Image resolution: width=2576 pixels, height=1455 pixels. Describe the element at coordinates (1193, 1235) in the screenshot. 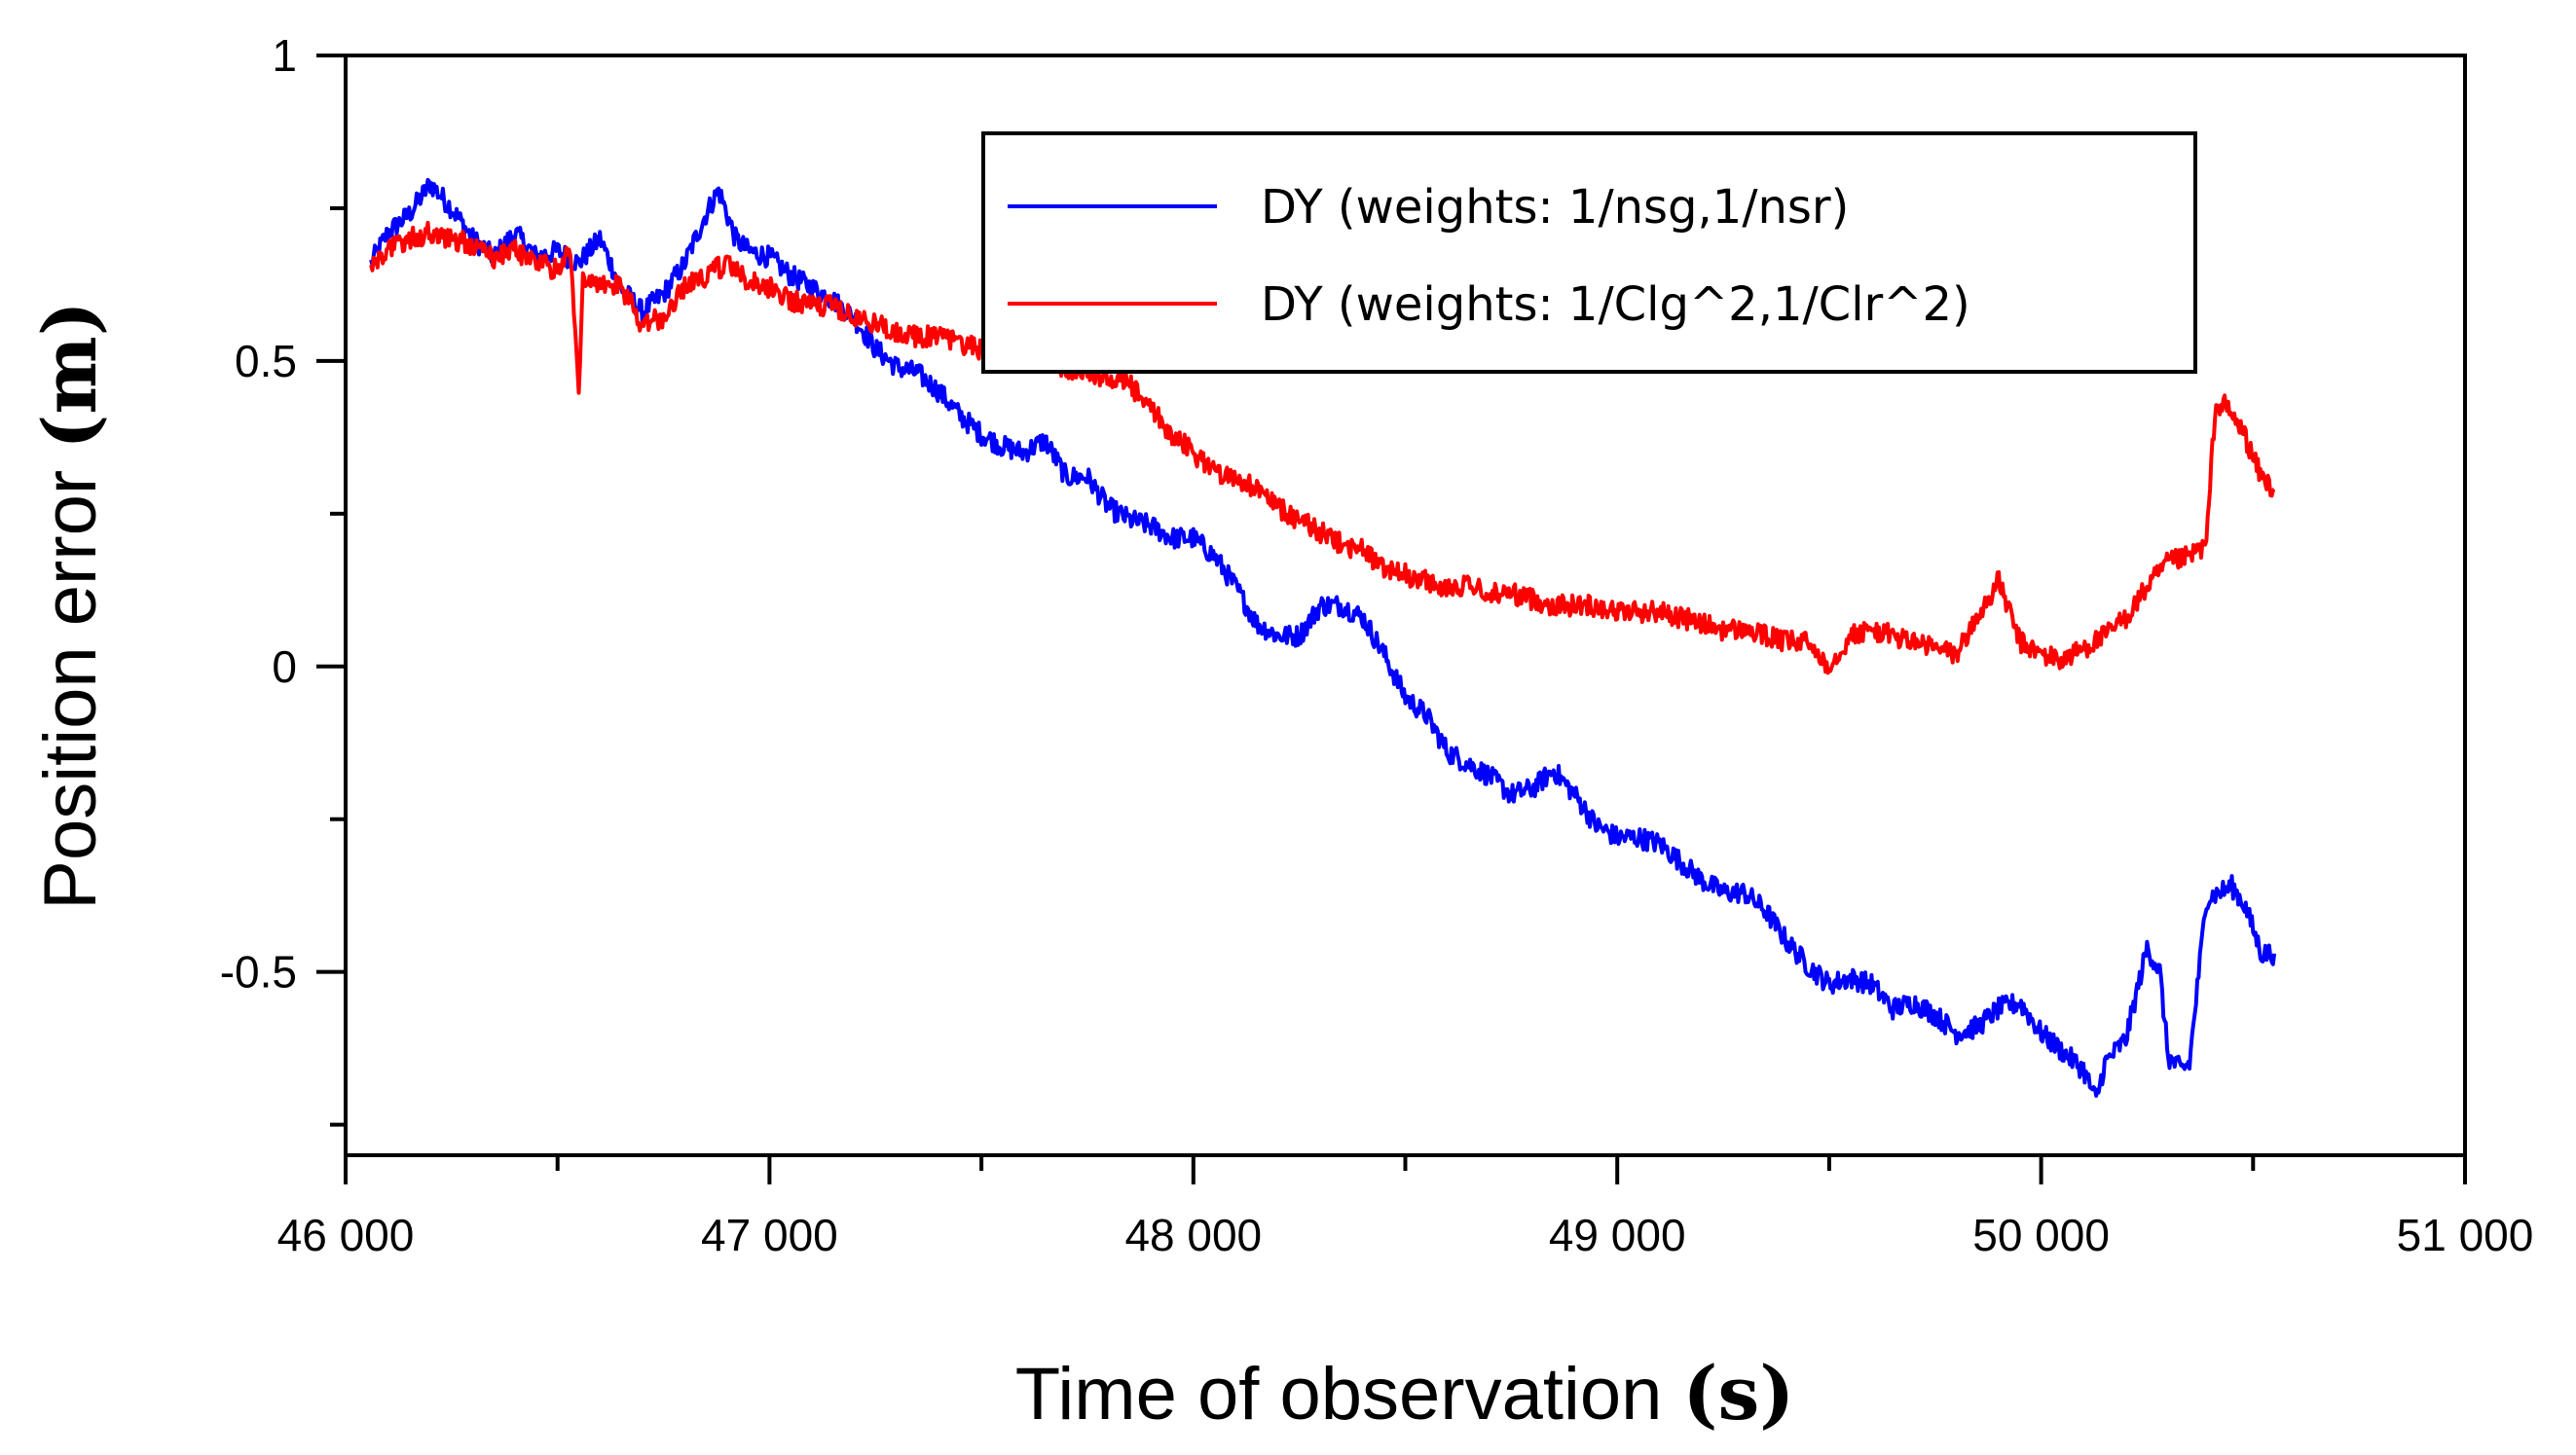

I see `x-tick-label: 48 000` at that location.